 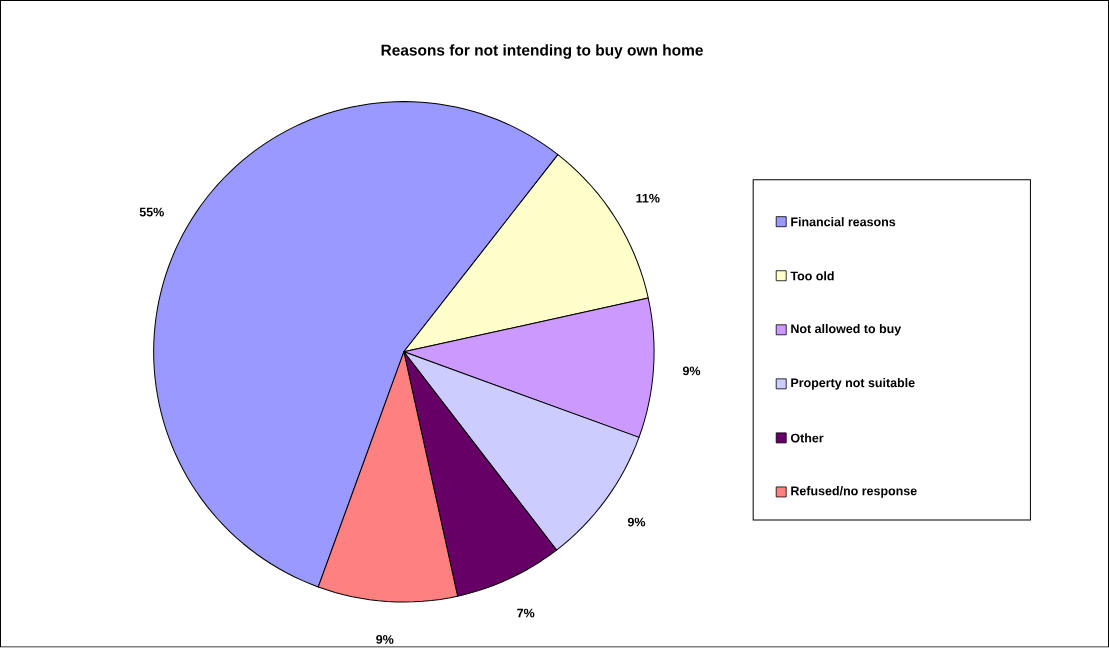 I want to click on data-label: 11%, so click(x=648, y=198).